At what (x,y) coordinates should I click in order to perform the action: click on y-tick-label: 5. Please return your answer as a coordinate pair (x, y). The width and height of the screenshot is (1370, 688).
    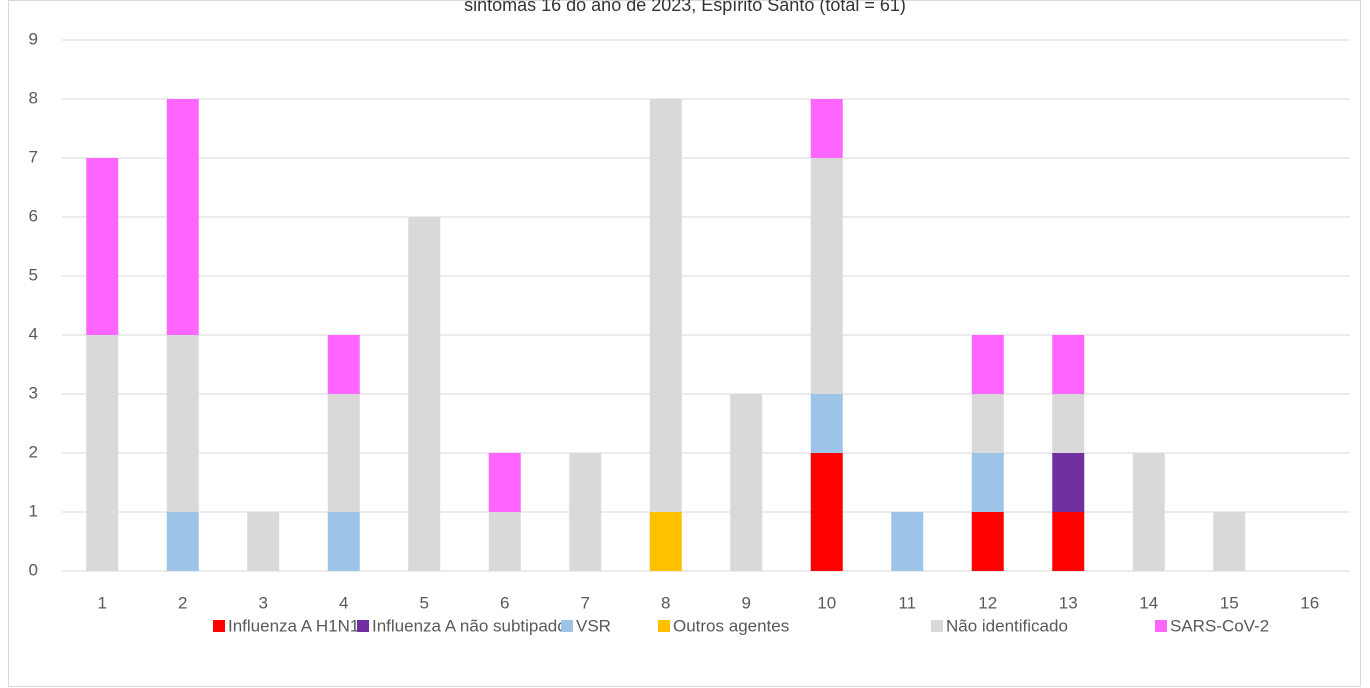
    Looking at the image, I should click on (33, 274).